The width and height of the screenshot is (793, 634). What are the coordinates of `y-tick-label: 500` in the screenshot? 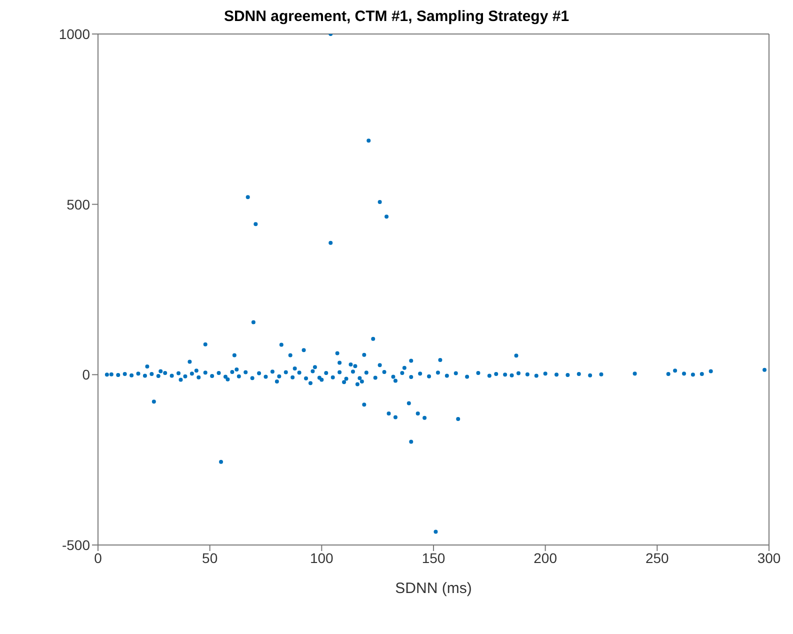 It's located at (78, 204).